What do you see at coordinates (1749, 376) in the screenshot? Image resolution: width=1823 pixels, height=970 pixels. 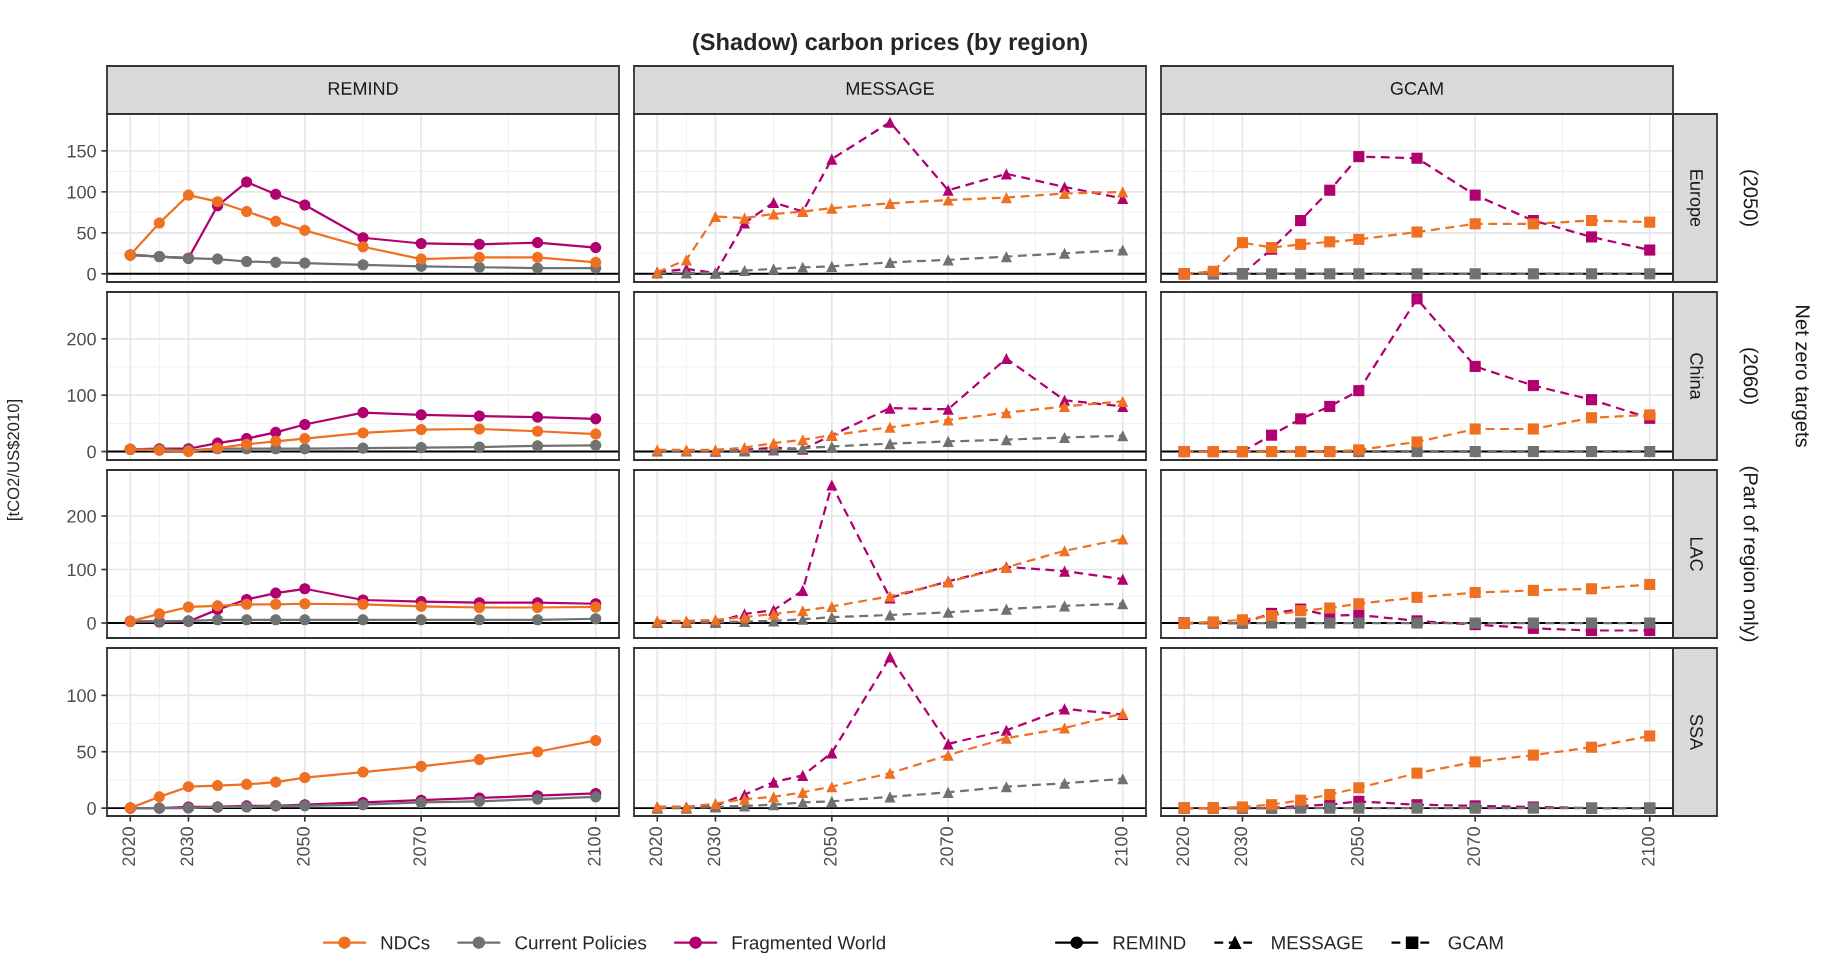 I see `text: (2060)` at bounding box center [1749, 376].